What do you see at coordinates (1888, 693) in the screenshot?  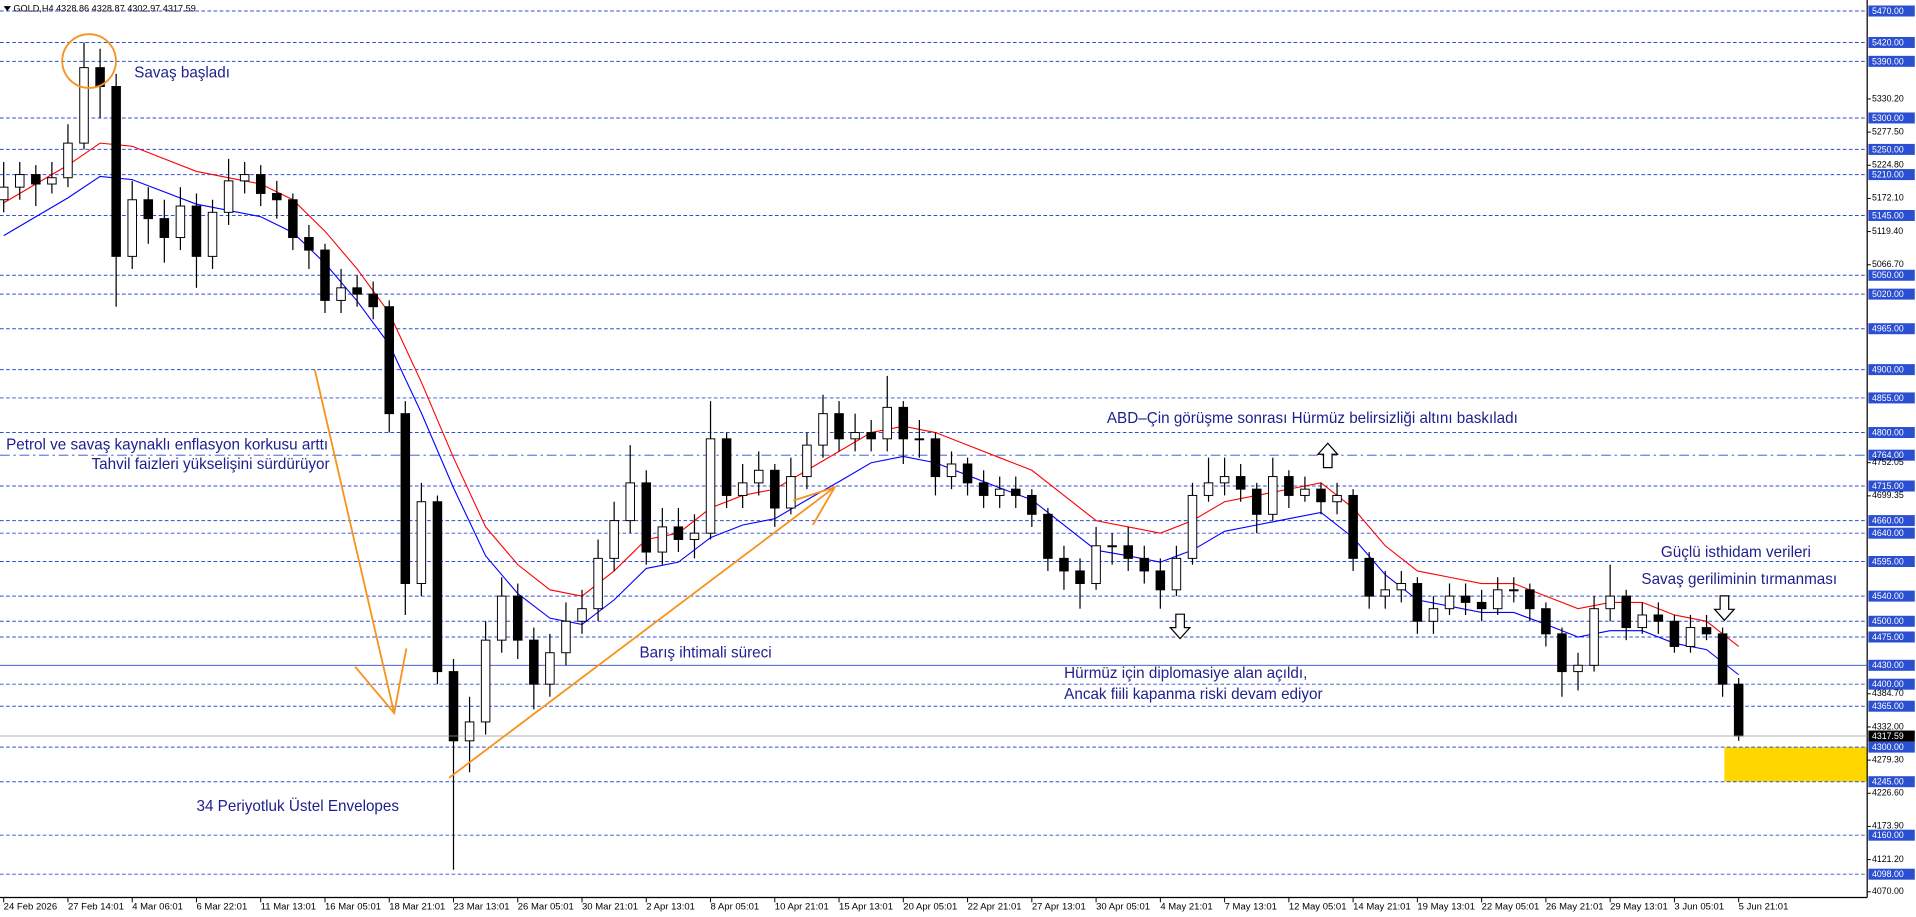 I see `y-tick-label: 4384.70` at bounding box center [1888, 693].